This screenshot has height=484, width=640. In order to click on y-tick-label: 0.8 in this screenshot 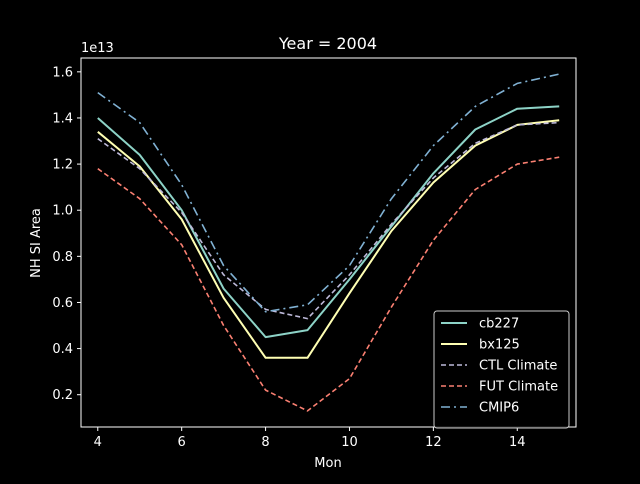, I will do `click(62, 257)`.